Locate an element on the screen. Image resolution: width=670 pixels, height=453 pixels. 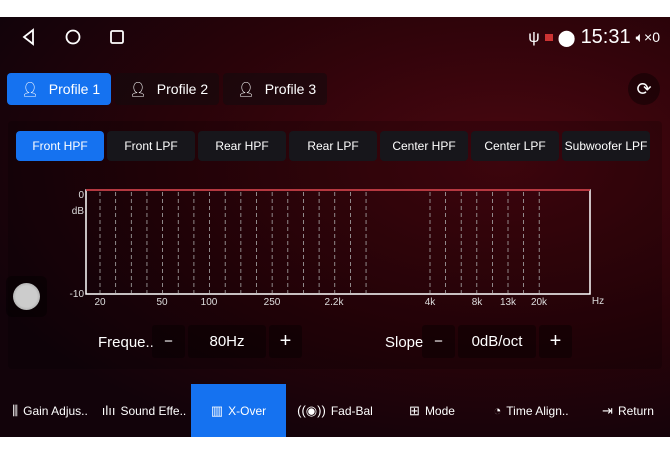
user-sound-icon: 👤︎ is located at coordinates (138, 88).